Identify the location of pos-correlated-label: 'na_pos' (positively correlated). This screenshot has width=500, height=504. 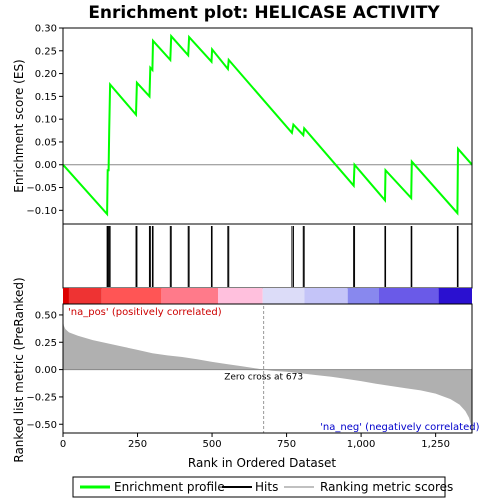
(145, 312).